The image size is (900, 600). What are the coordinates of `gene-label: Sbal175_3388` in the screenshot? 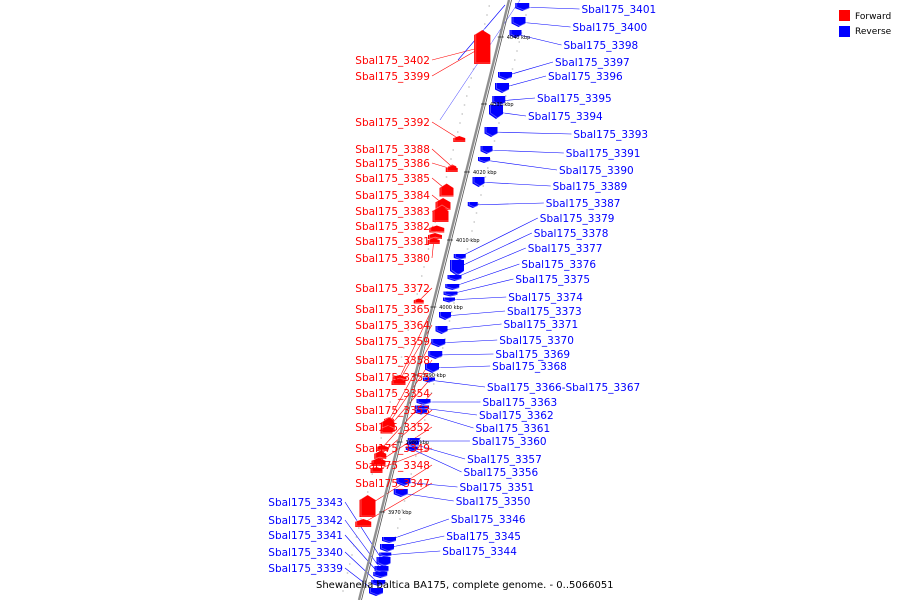 It's located at (392, 150).